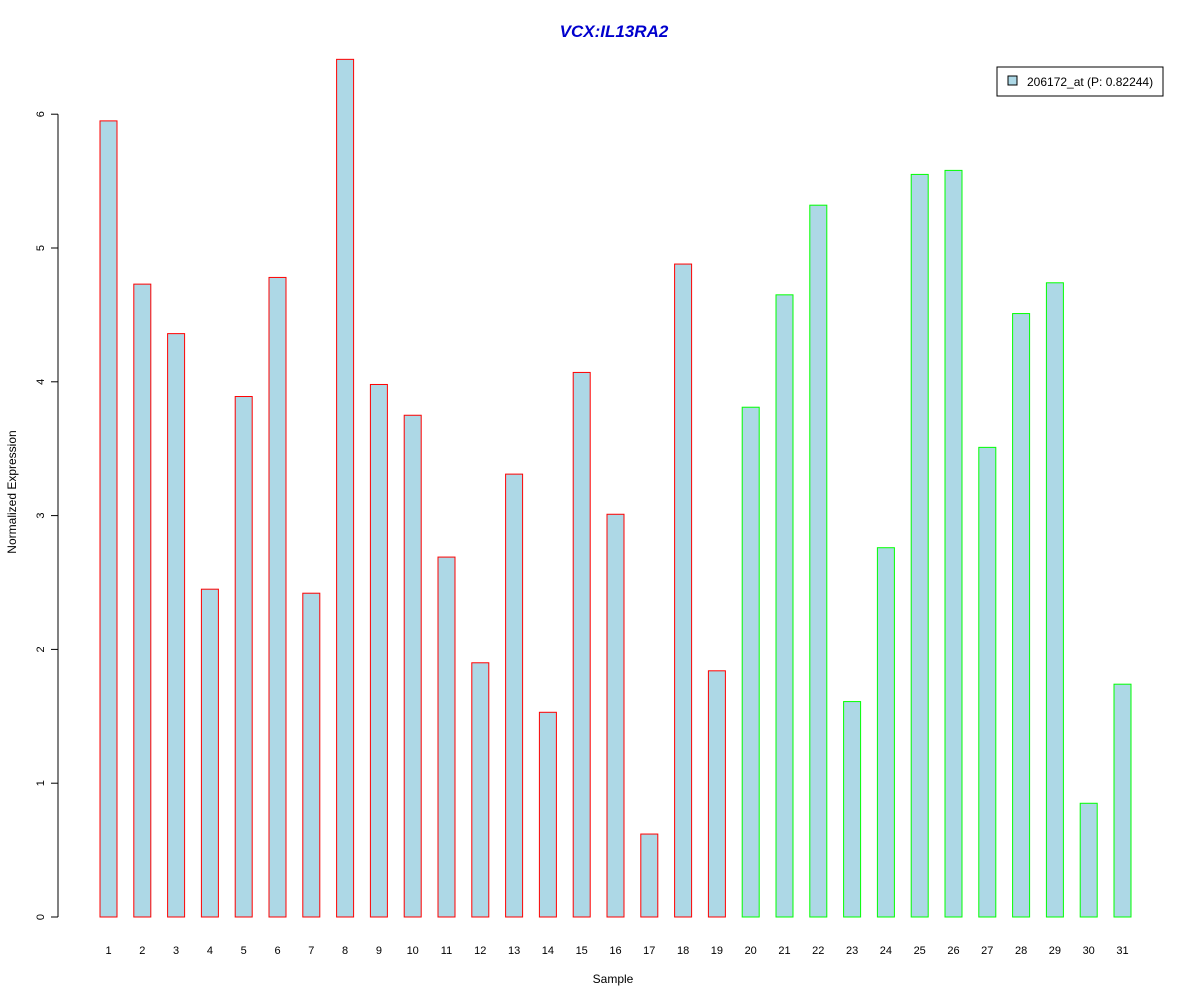 The width and height of the screenshot is (1200, 1000). Describe the element at coordinates (1090, 82) in the screenshot. I see `legend-label: 206172_at (P: 0.82244)` at that location.